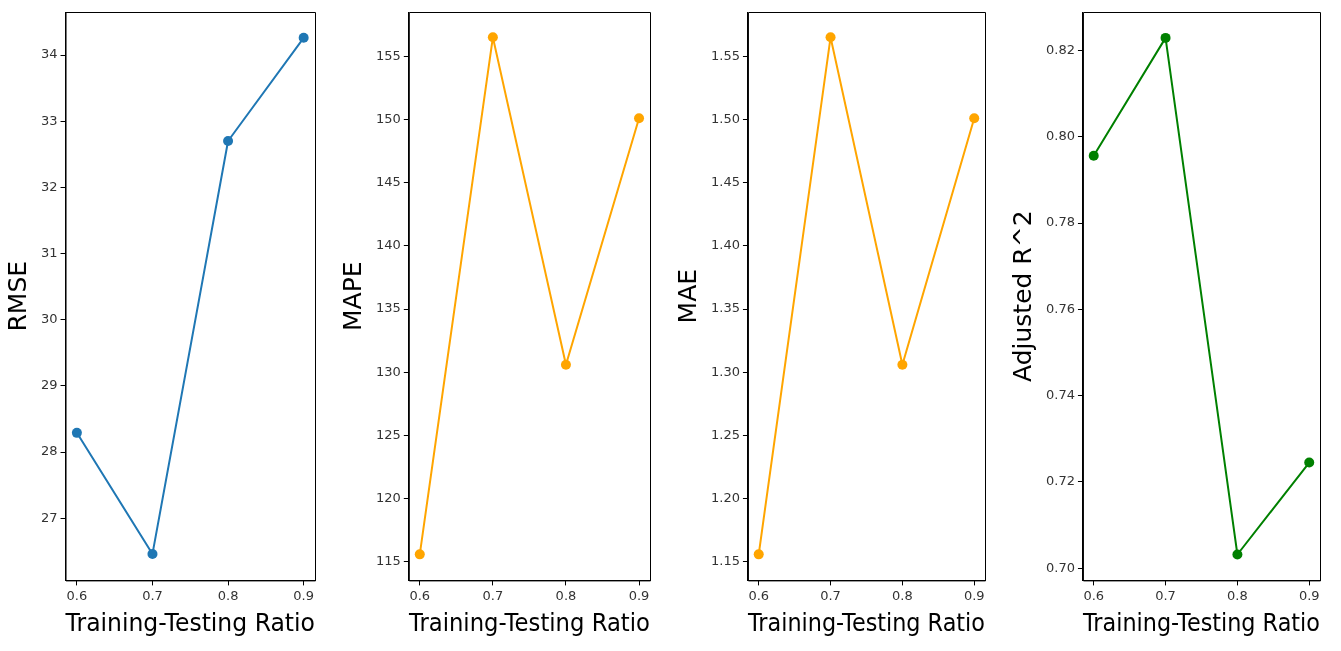  I want to click on y-axis-title: MAE, so click(687, 296).